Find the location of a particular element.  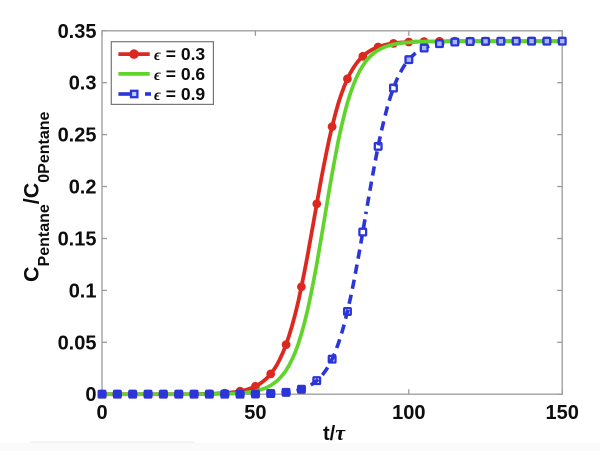

svg-text: t/τ is located at coordinates (334, 432).